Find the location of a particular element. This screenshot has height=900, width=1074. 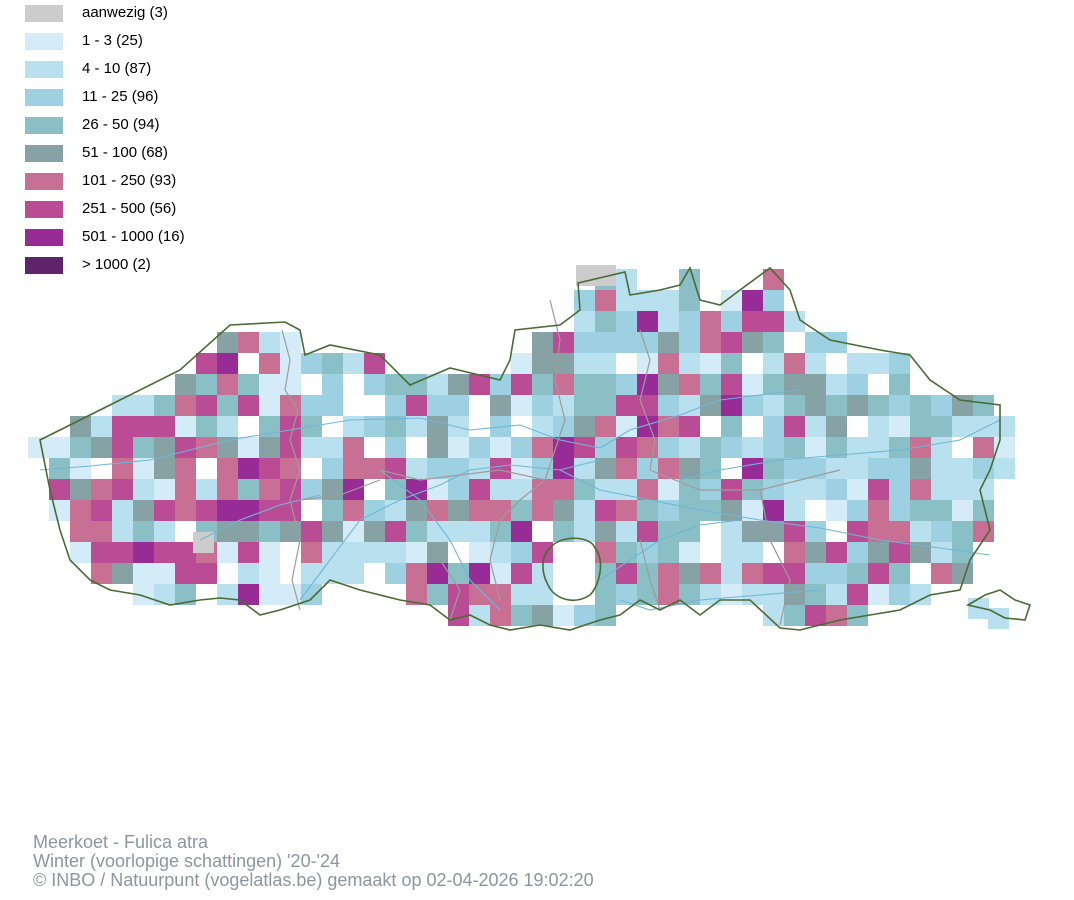

legend-label: 4 - 10 (87) is located at coordinates (117, 68).